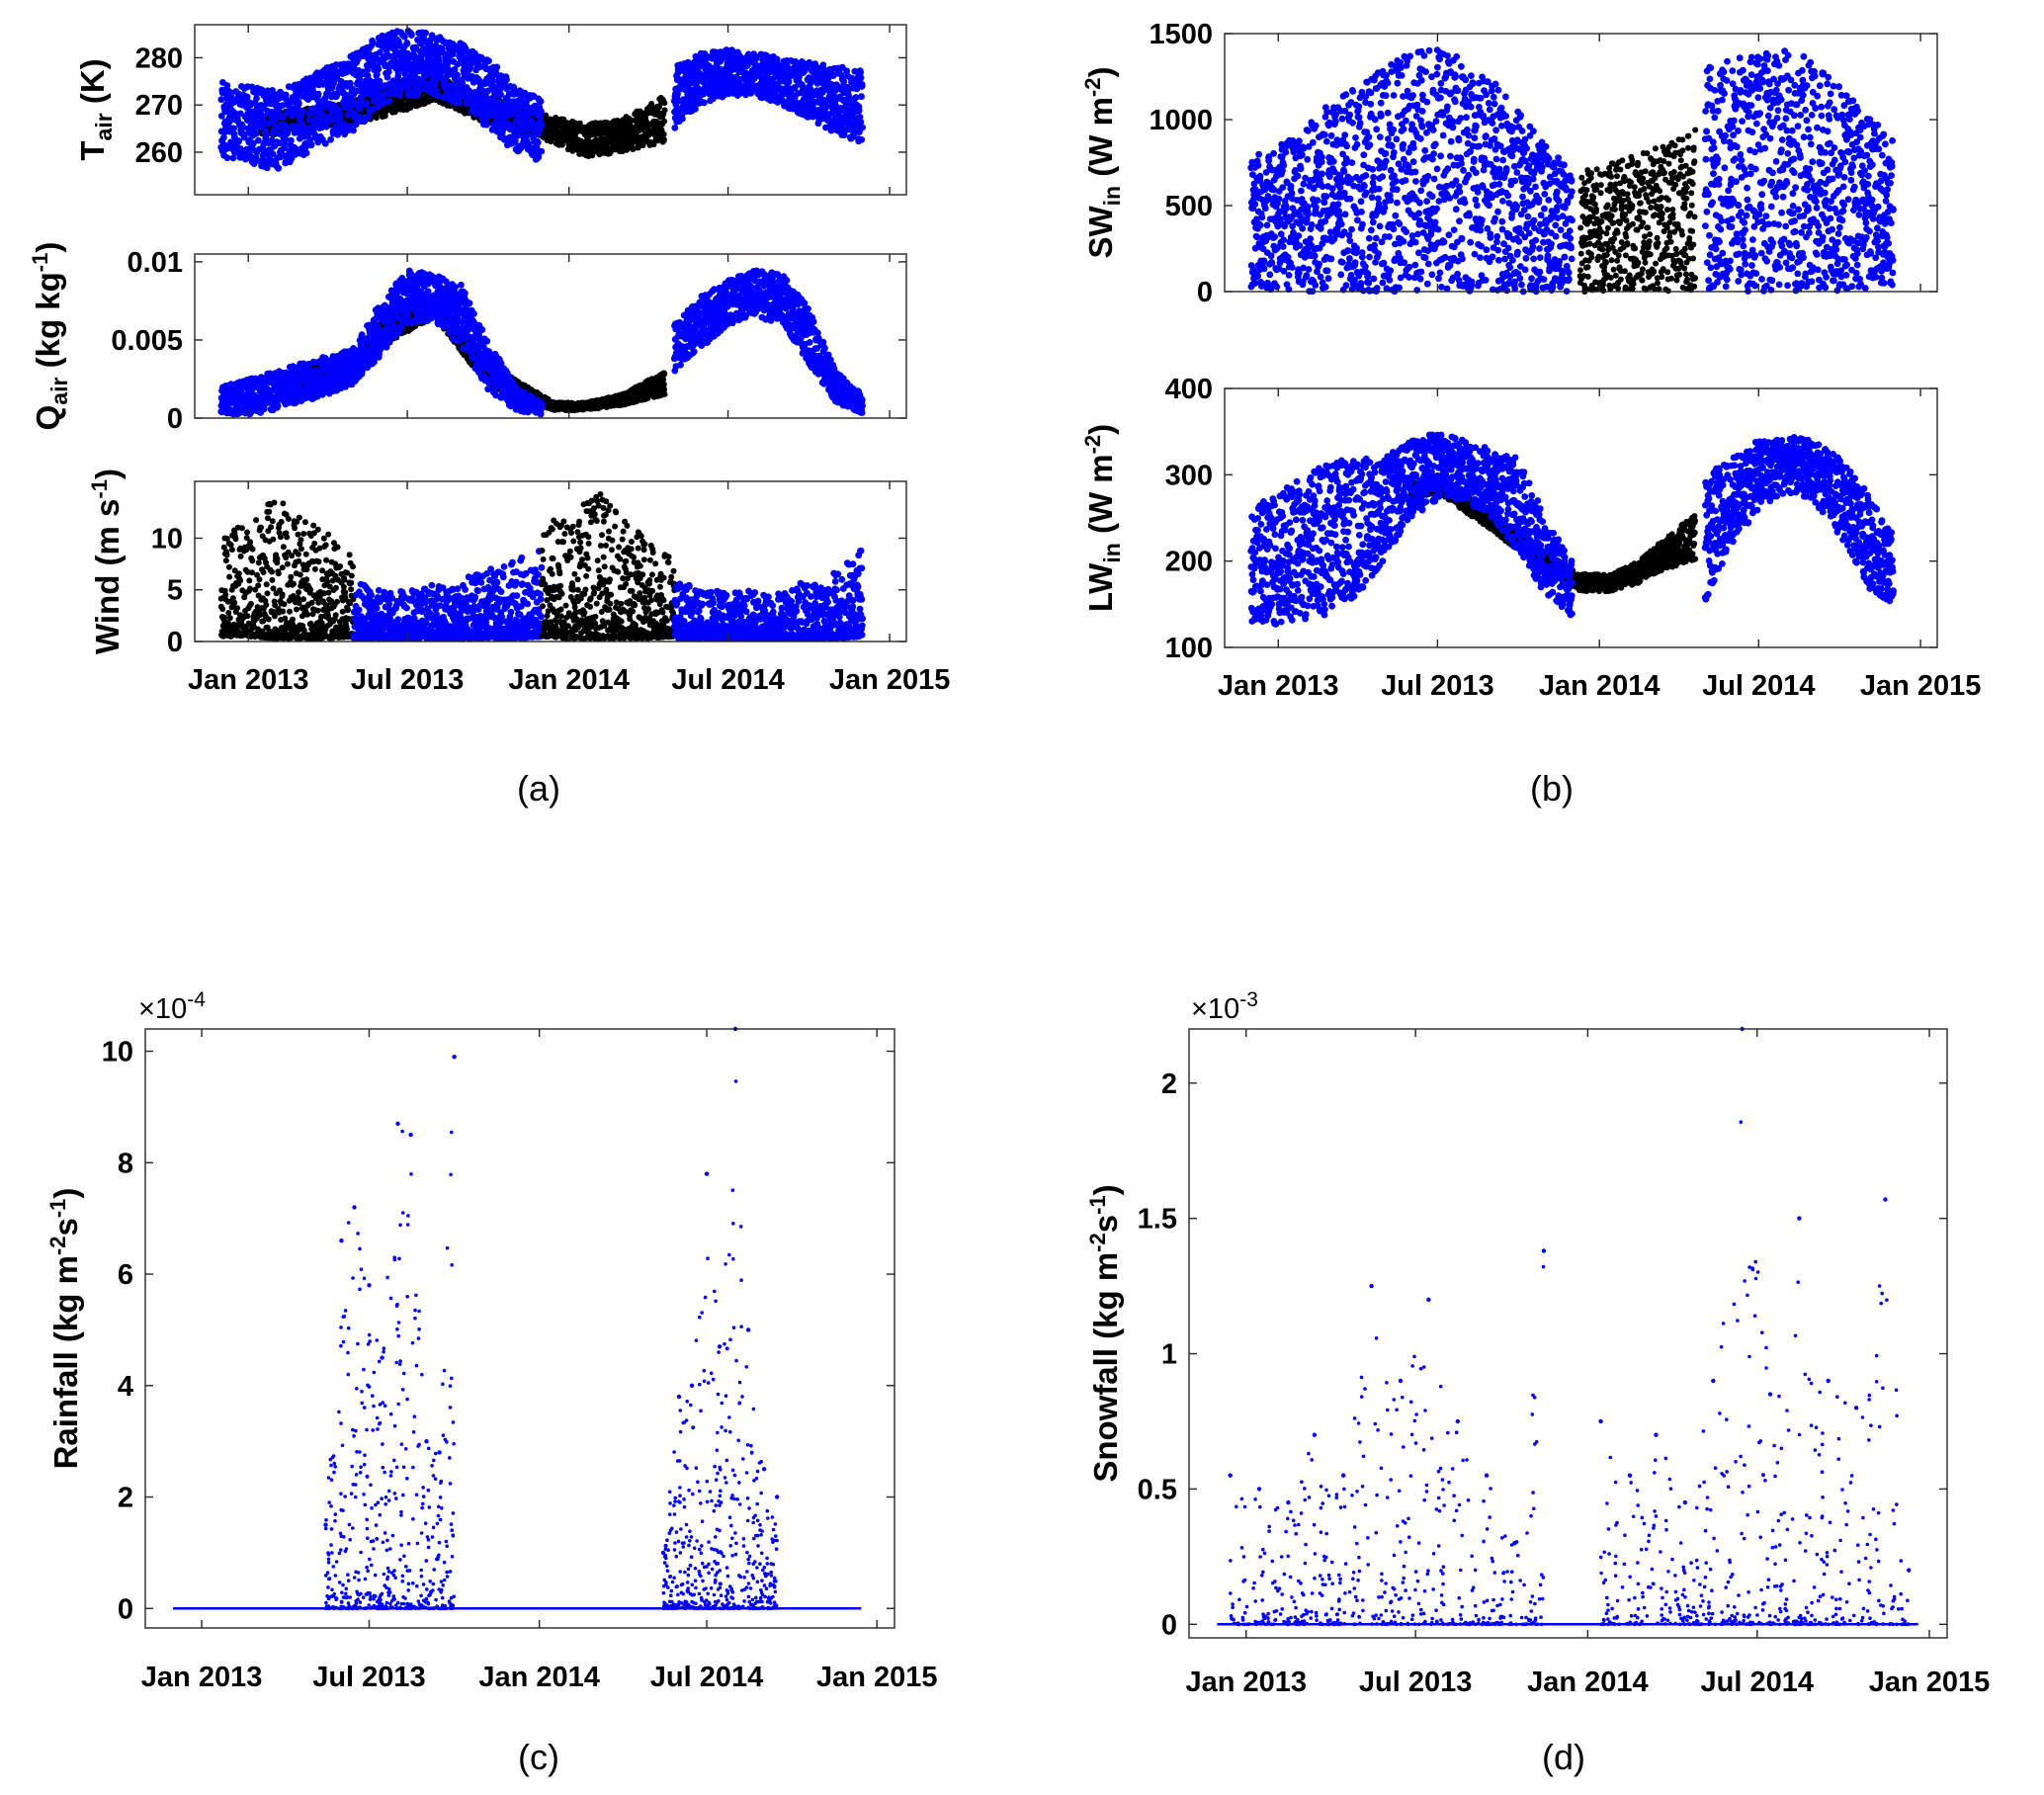 The image size is (2044, 1795). What do you see at coordinates (95, 109) in the screenshot?
I see `y-axis-label: Tair (K)` at bounding box center [95, 109].